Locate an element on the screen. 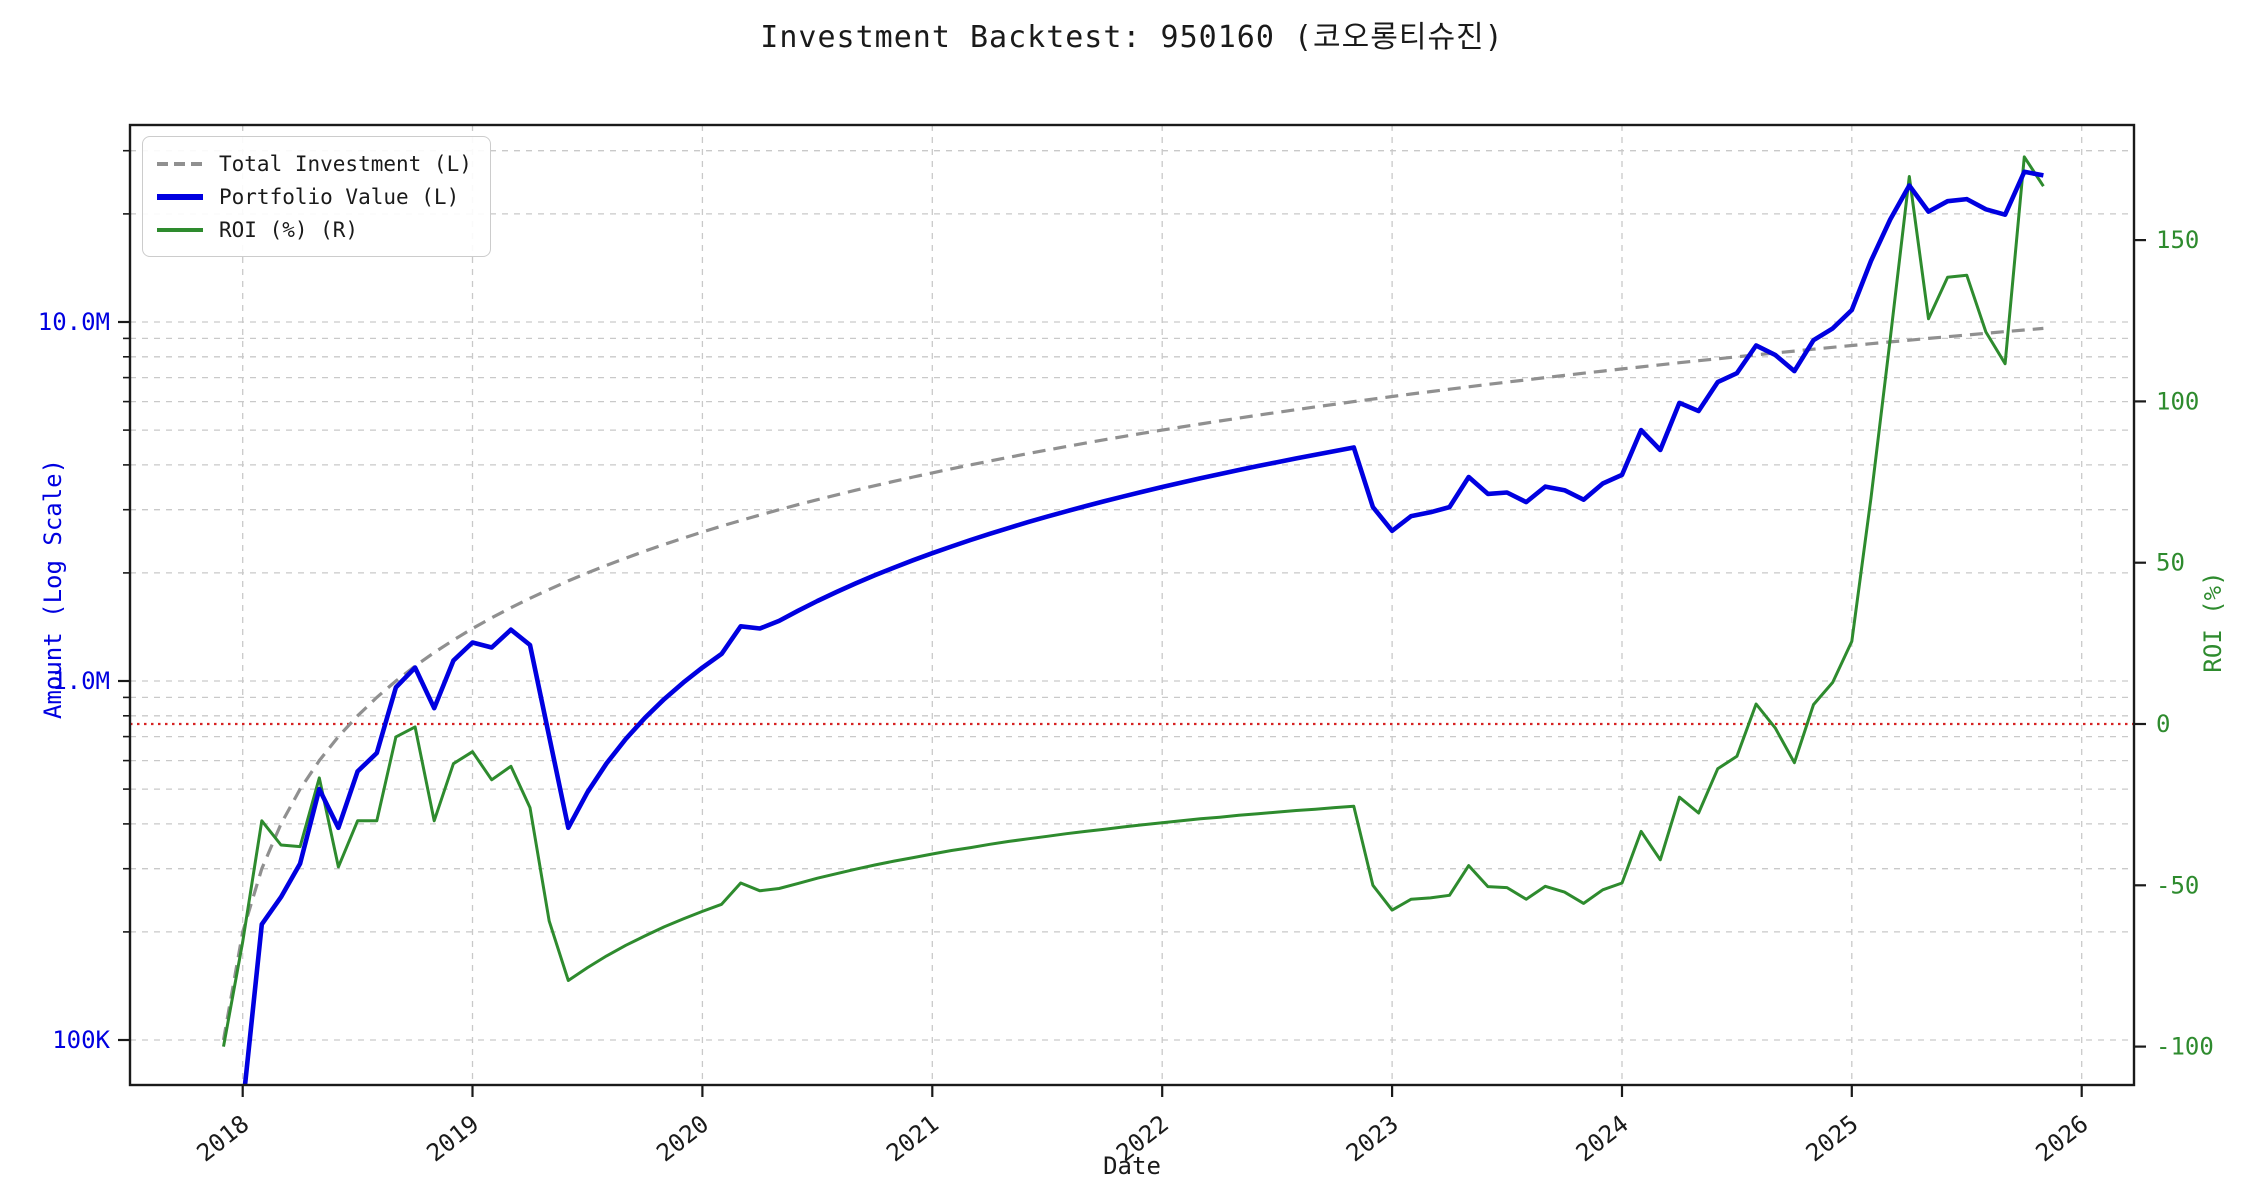 The width and height of the screenshot is (2250, 1200). right-axis-tick-label: 100 is located at coordinates (2177, 401).